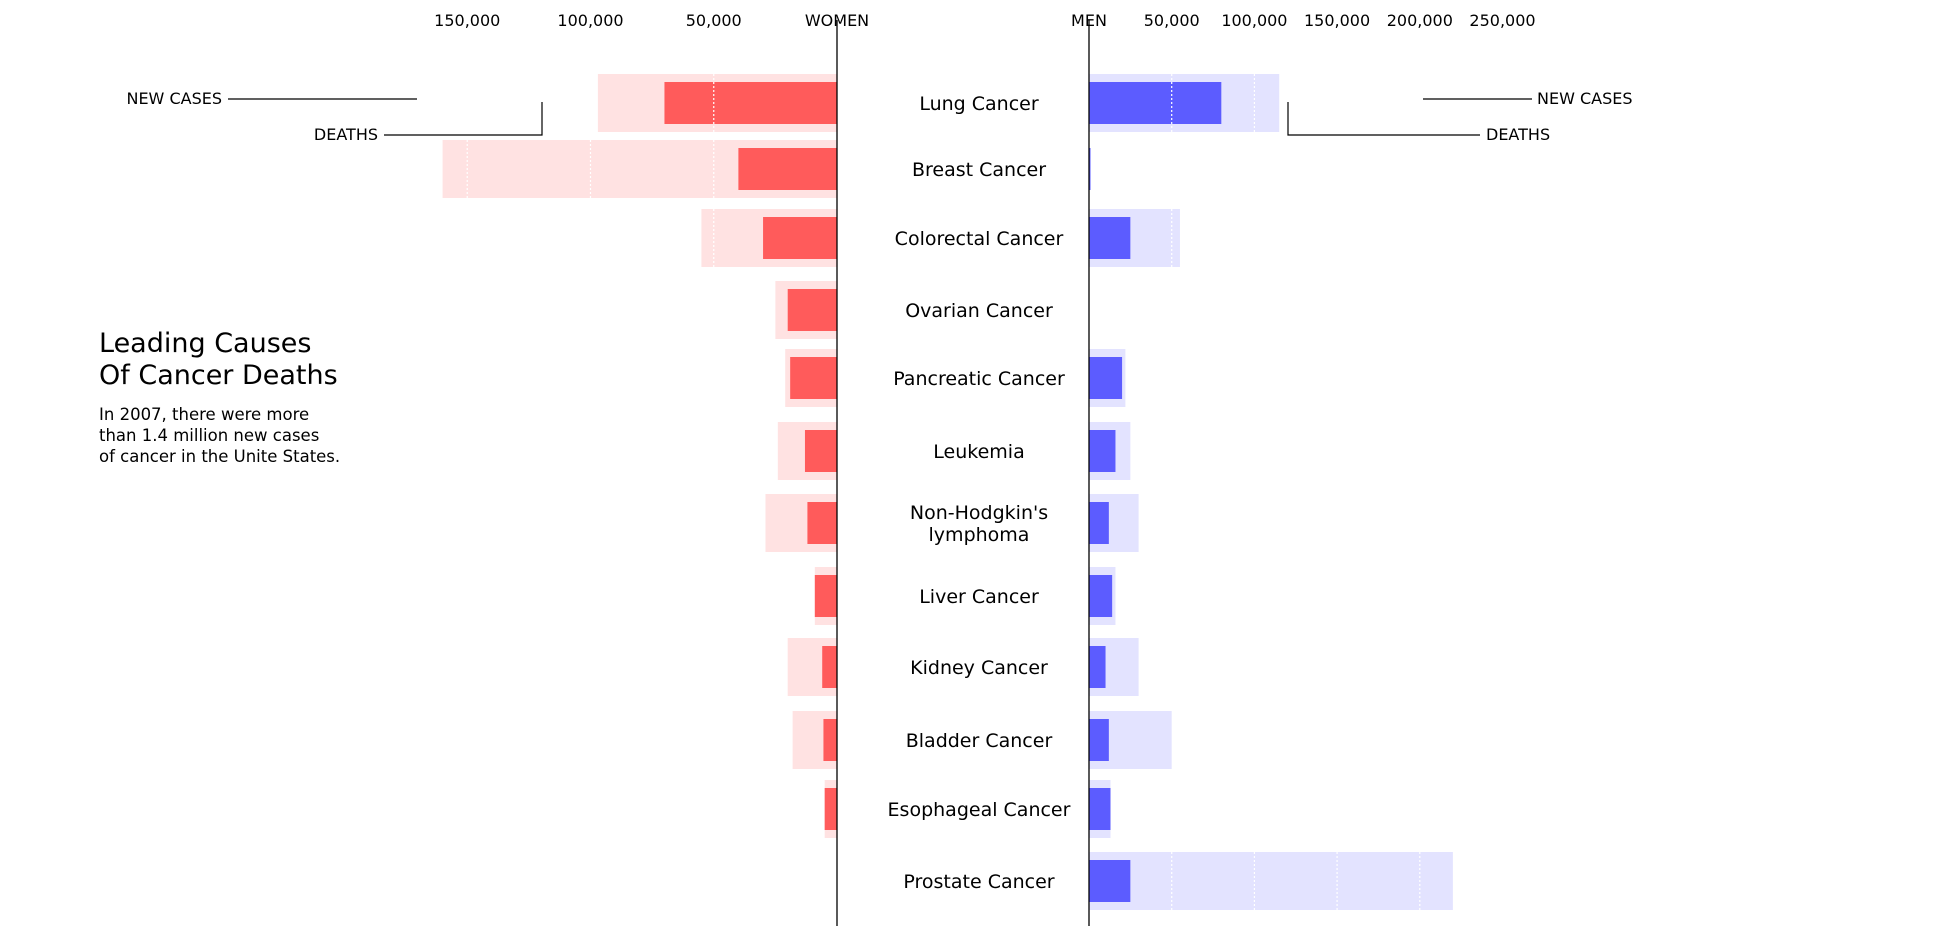 This screenshot has height=935, width=1960. I want to click on category-label-lung-cancer: Lung Cancer, so click(979, 104).